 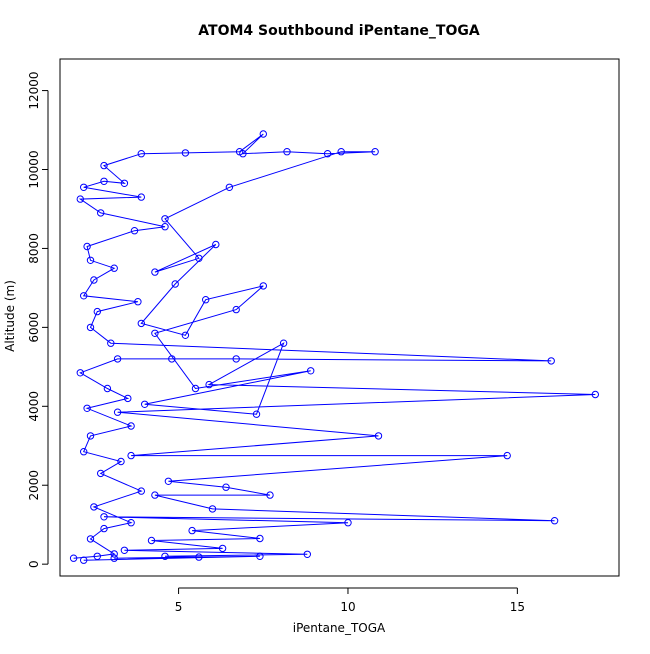 What do you see at coordinates (34, 485) in the screenshot?
I see `y-tick-label-1: 2000` at bounding box center [34, 485].